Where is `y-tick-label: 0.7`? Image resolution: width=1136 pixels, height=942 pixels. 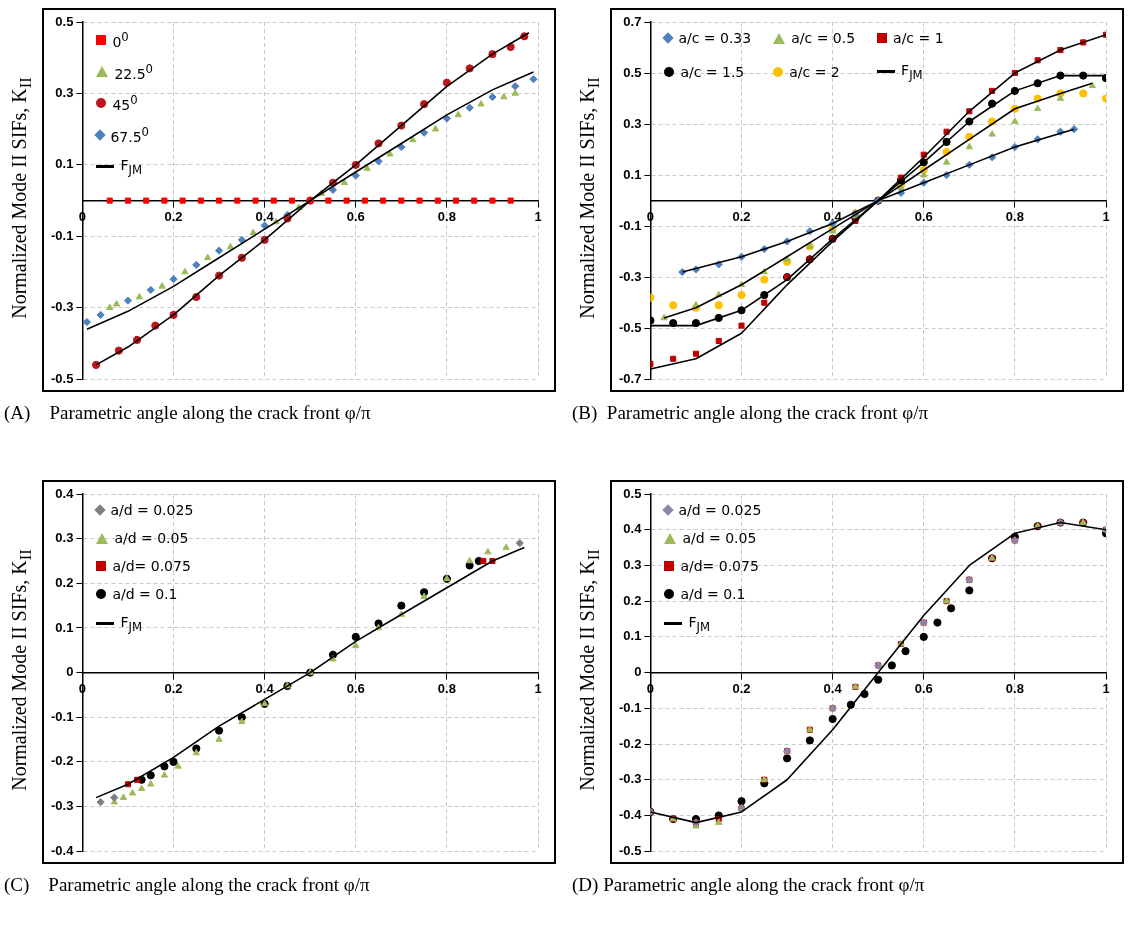 y-tick-label: 0.7 is located at coordinates (632, 21).